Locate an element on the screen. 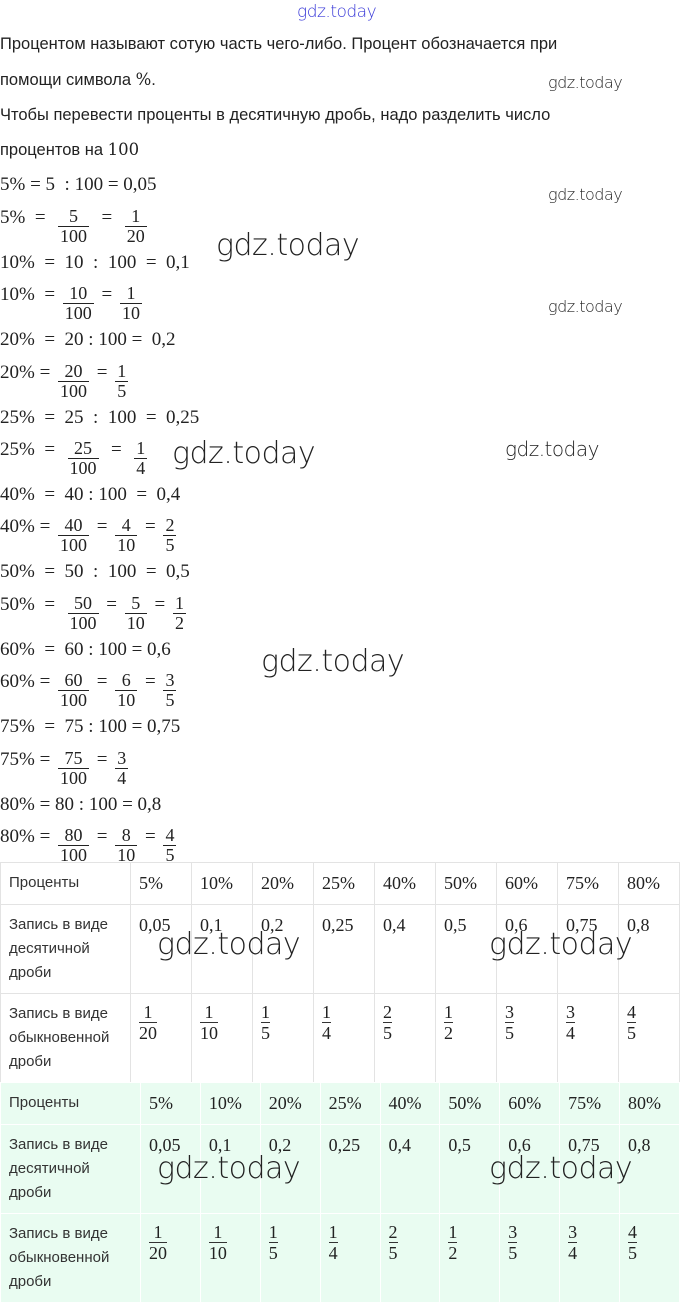  table-cell: 0,75 is located at coordinates (588, 949).